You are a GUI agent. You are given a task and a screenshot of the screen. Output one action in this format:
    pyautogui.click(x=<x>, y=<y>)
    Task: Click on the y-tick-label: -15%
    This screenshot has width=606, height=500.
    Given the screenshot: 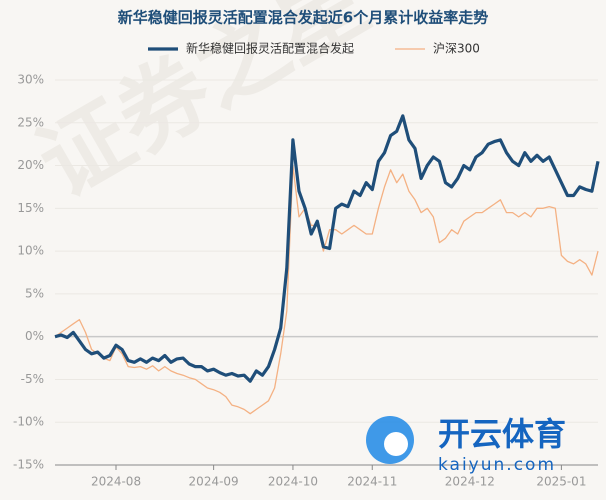 What is the action you would take?
    pyautogui.click(x=28, y=465)
    